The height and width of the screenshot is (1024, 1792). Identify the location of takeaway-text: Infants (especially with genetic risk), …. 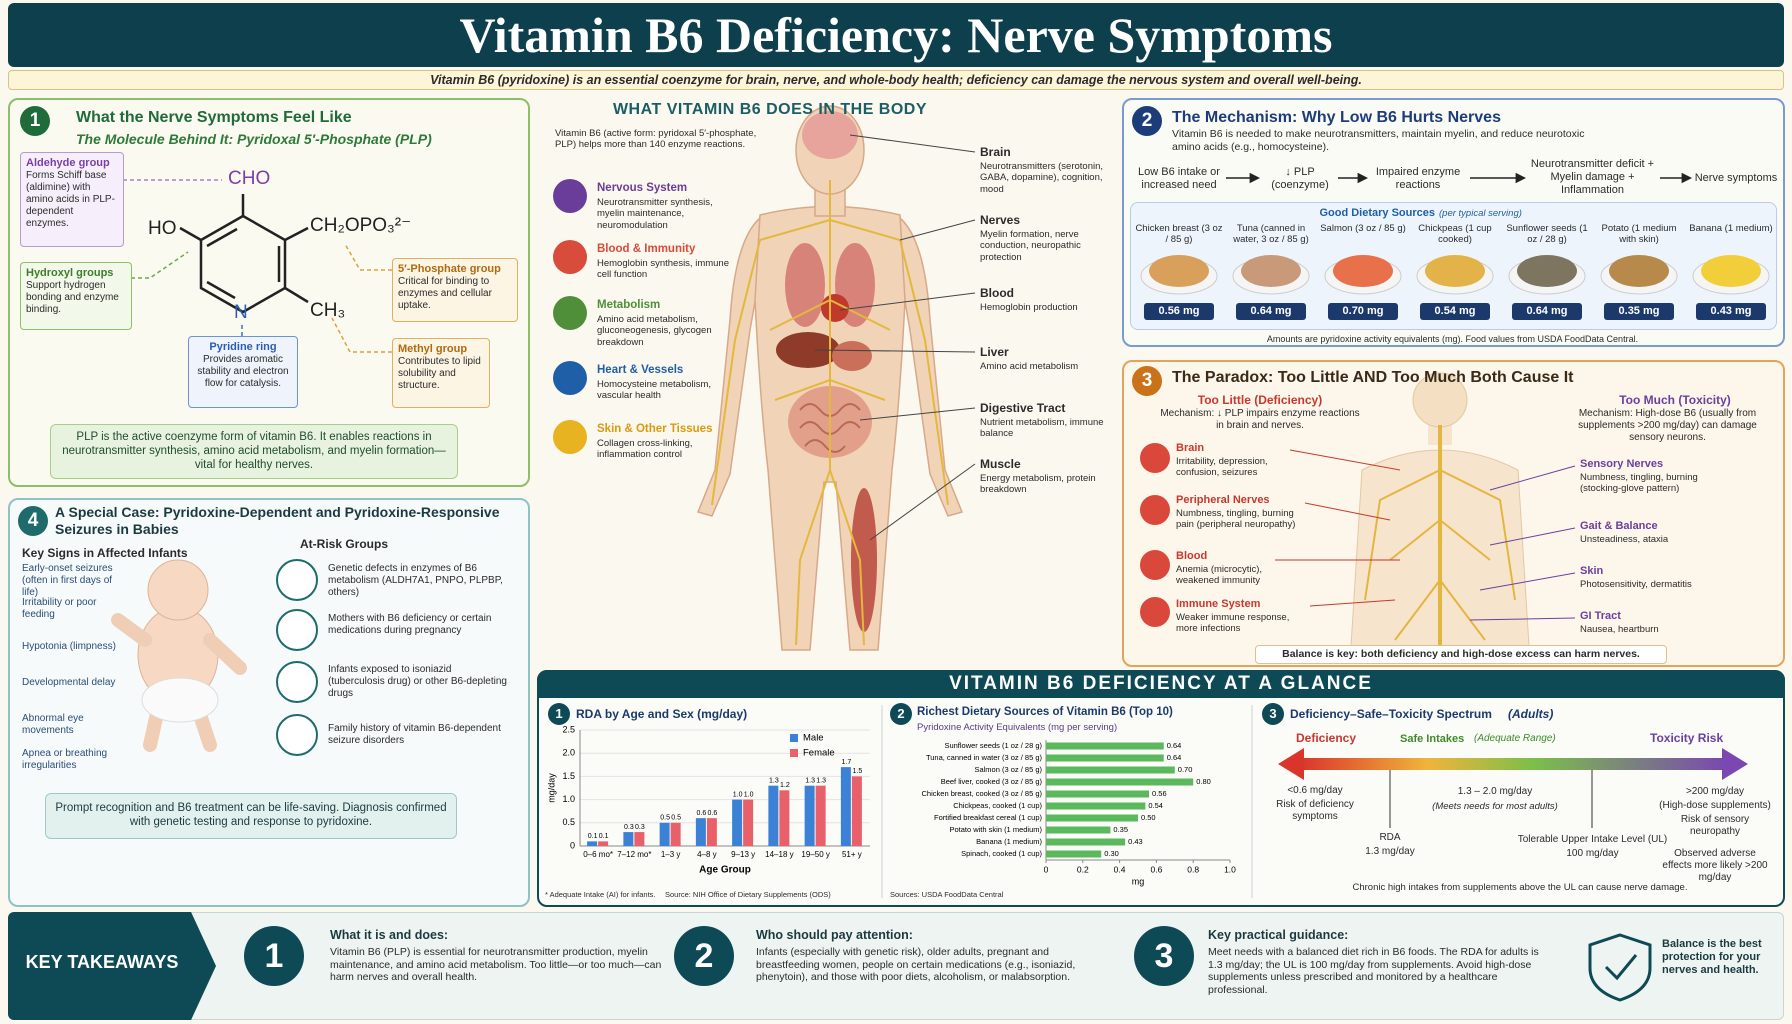
(916, 965).